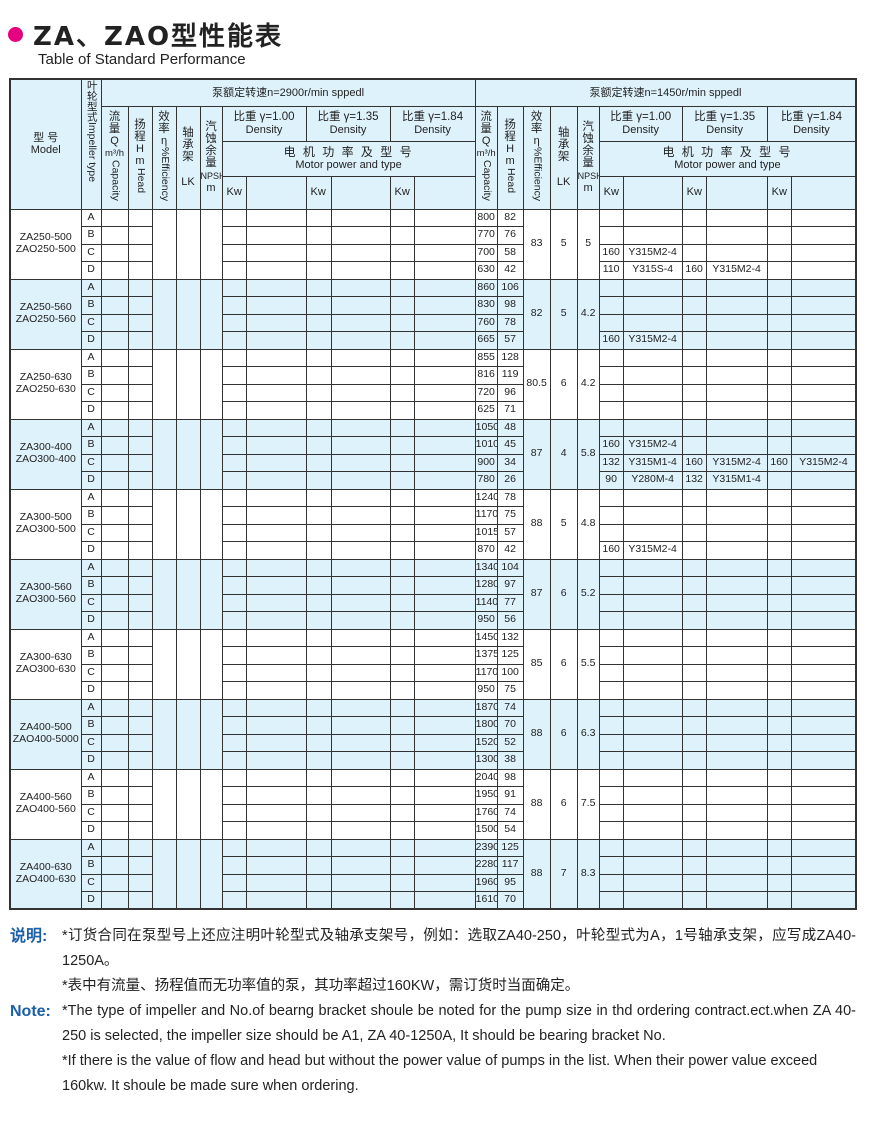 The height and width of the screenshot is (1143, 869). What do you see at coordinates (486, 760) in the screenshot?
I see `capacity-cell: 1300` at bounding box center [486, 760].